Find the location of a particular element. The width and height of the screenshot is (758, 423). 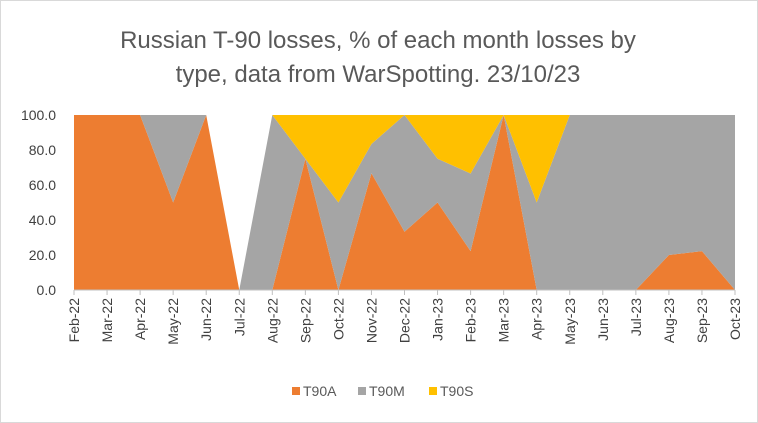

x-tick-label: Mar-22 is located at coordinates (107, 320).